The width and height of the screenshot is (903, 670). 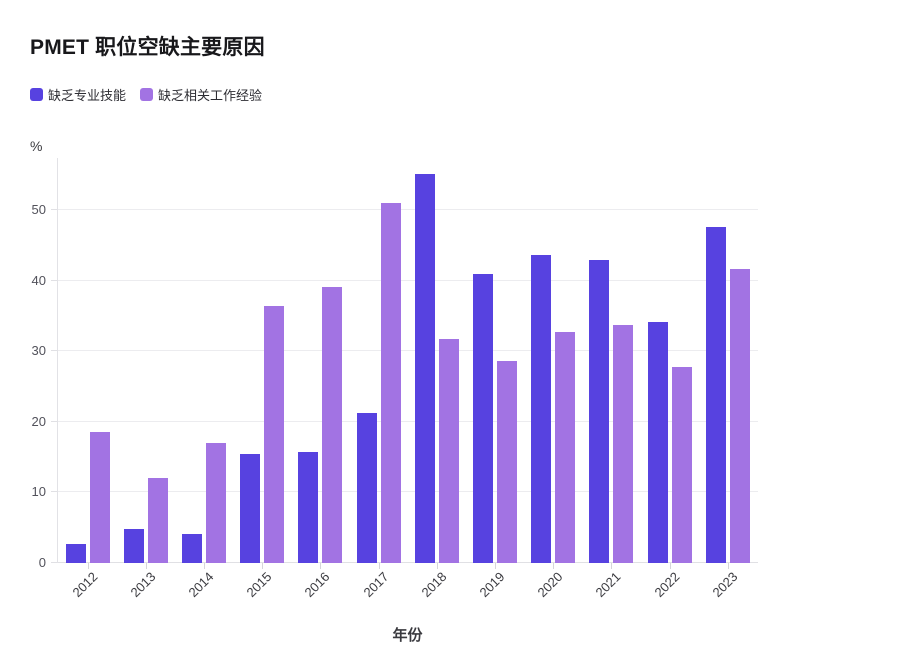 I want to click on x-axis-label-2019: 2019, so click(x=492, y=585).